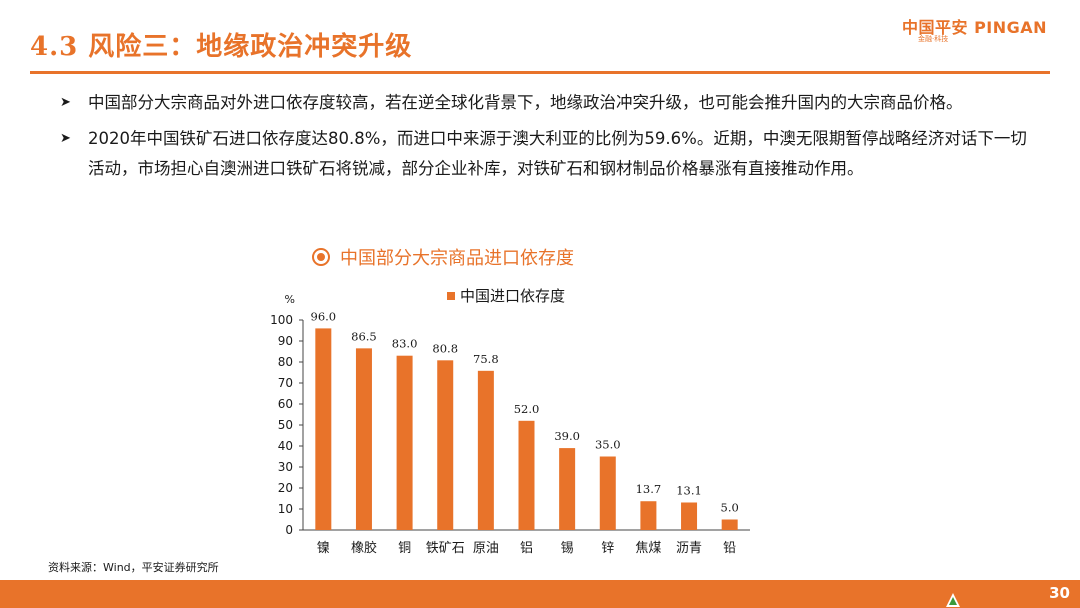  Describe the element at coordinates (364, 336) in the screenshot. I see `data-label: 86.5` at that location.